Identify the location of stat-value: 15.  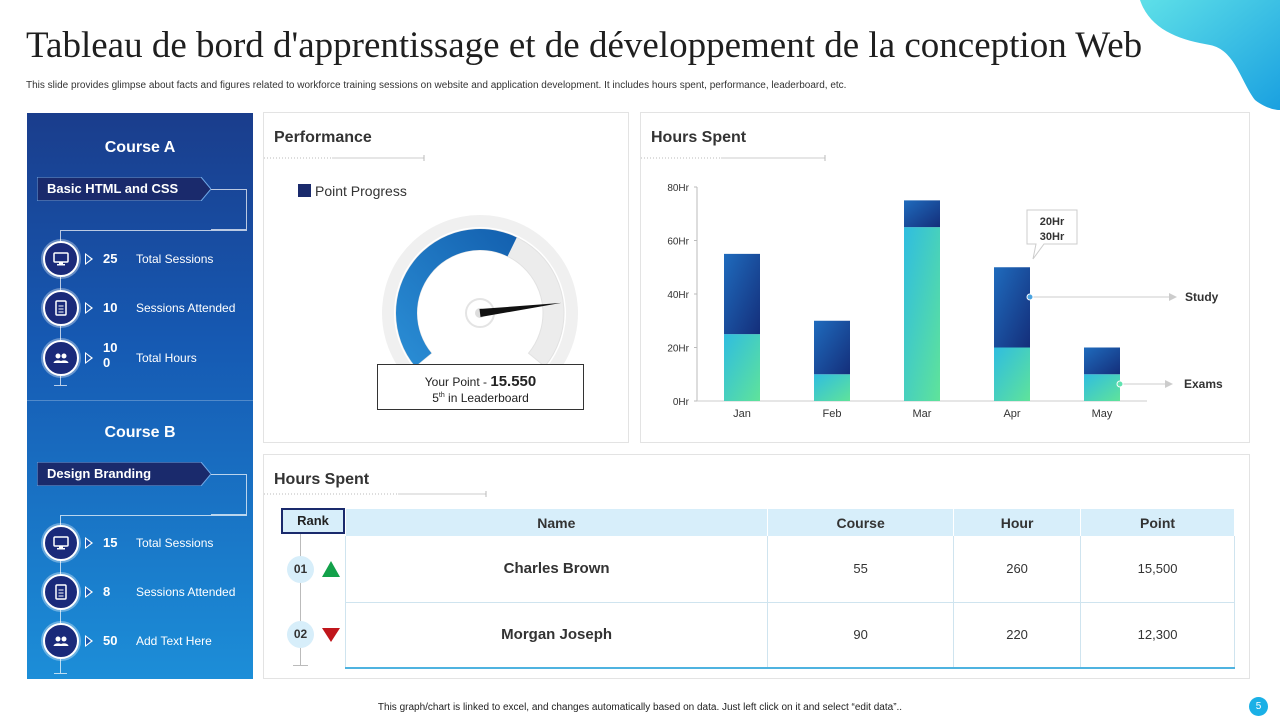
(110, 542).